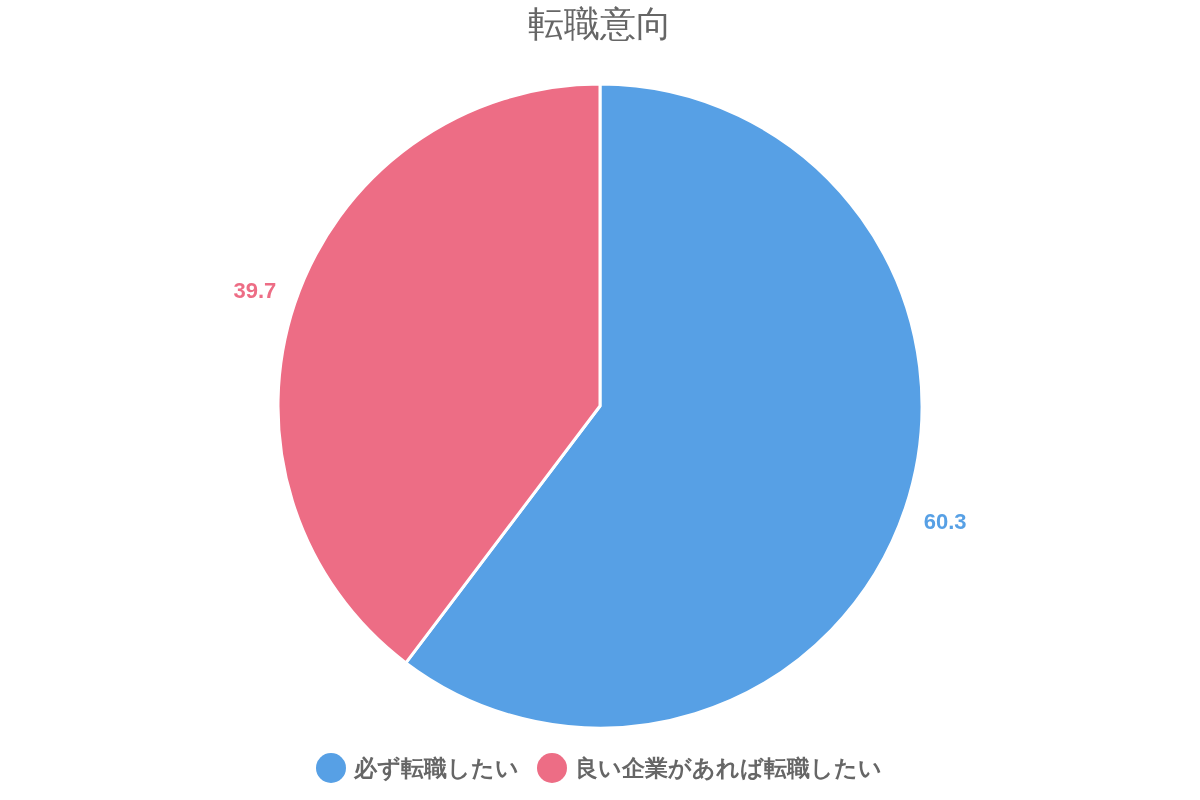 This screenshot has height=800, width=1200. Describe the element at coordinates (436, 768) in the screenshot. I see `legend-label: 必ず転職したい` at that location.